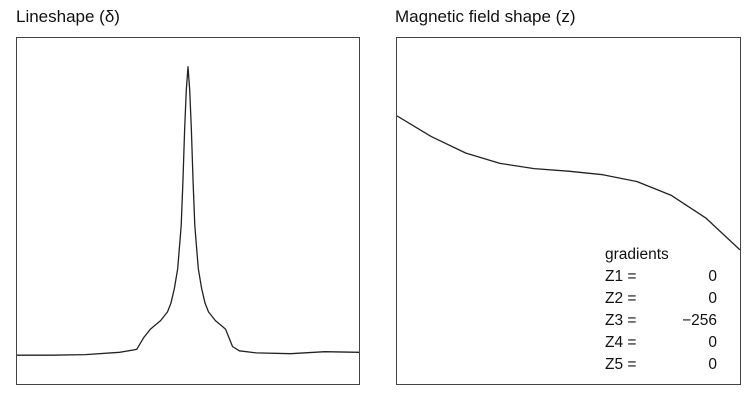 The width and height of the screenshot is (756, 420). What do you see at coordinates (485, 16) in the screenshot?
I see `field-shape-title: Magnetic field shape (z)` at bounding box center [485, 16].